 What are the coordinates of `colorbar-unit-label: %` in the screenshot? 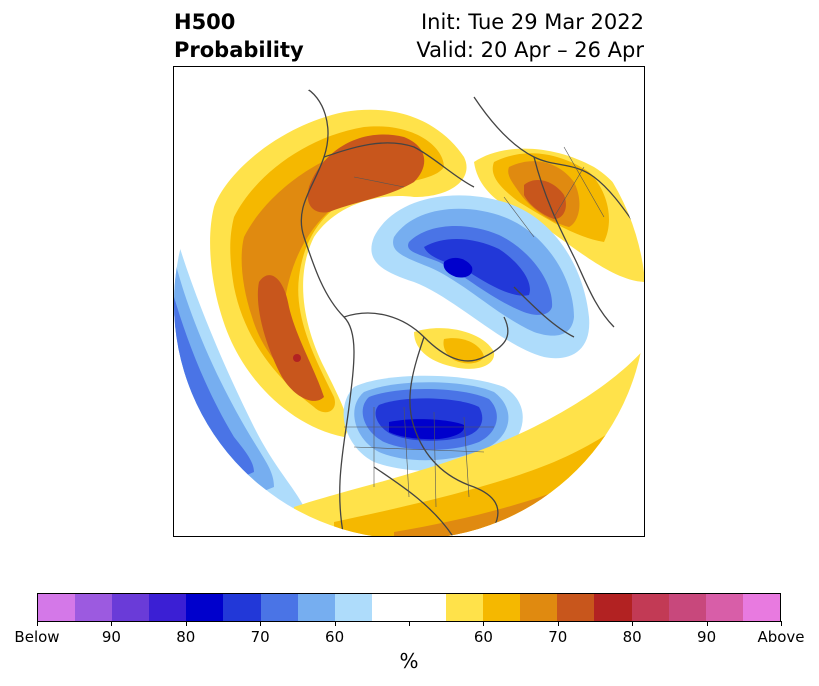 It's located at (409, 661).